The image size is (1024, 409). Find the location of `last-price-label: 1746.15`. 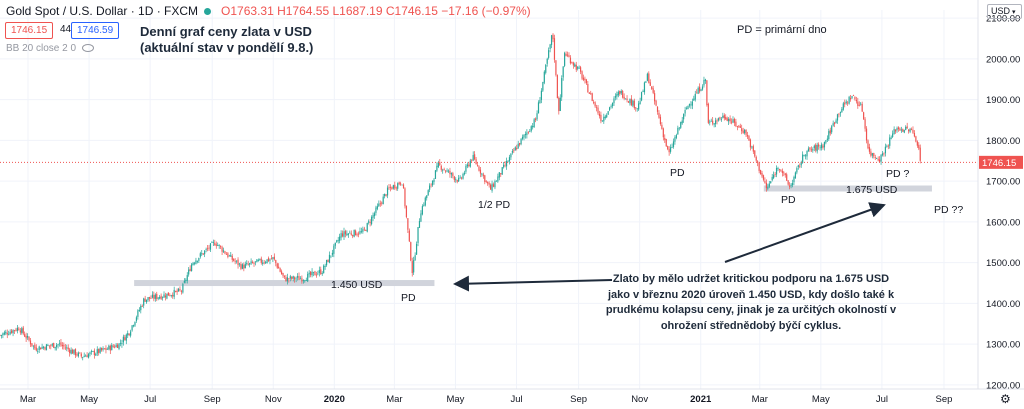

last-price-label: 1746.15 is located at coordinates (999, 163).